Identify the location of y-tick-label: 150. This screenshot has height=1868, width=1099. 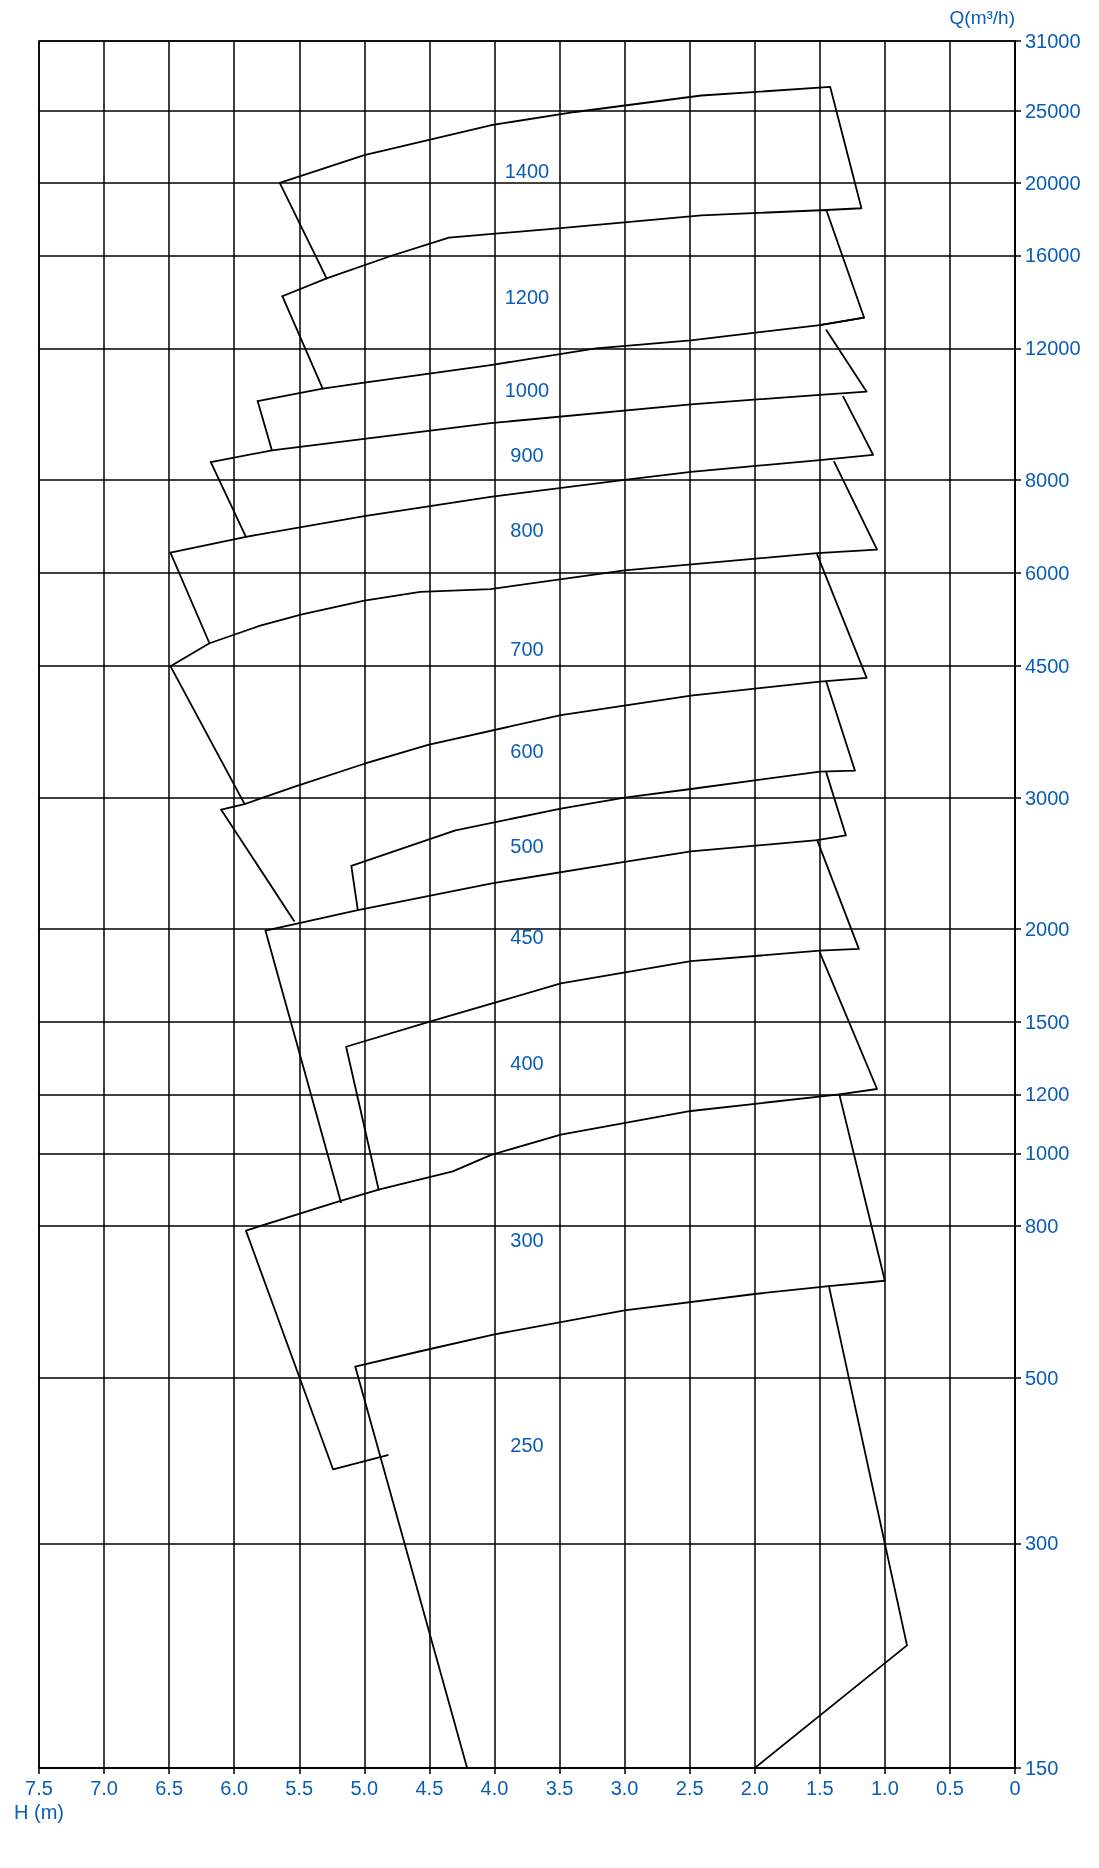
(1042, 1768).